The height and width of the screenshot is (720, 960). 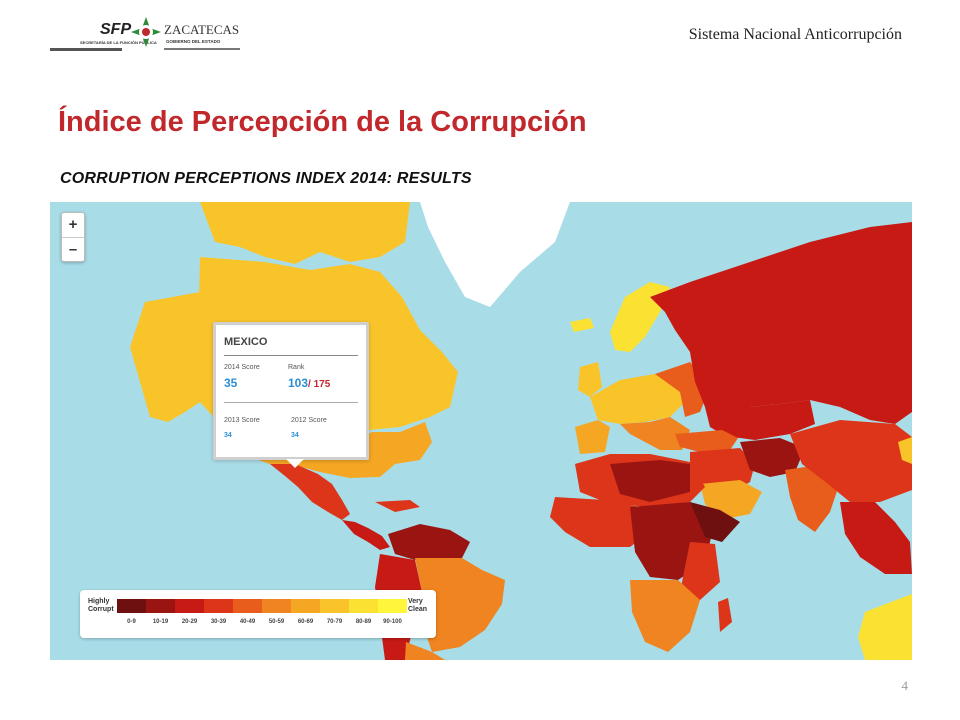 What do you see at coordinates (397, 506) in the screenshot?
I see `caribbean` at bounding box center [397, 506].